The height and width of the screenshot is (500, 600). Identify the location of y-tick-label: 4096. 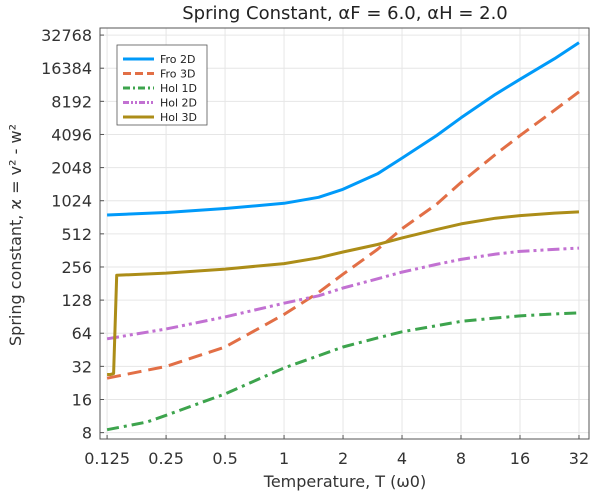
(71, 134).